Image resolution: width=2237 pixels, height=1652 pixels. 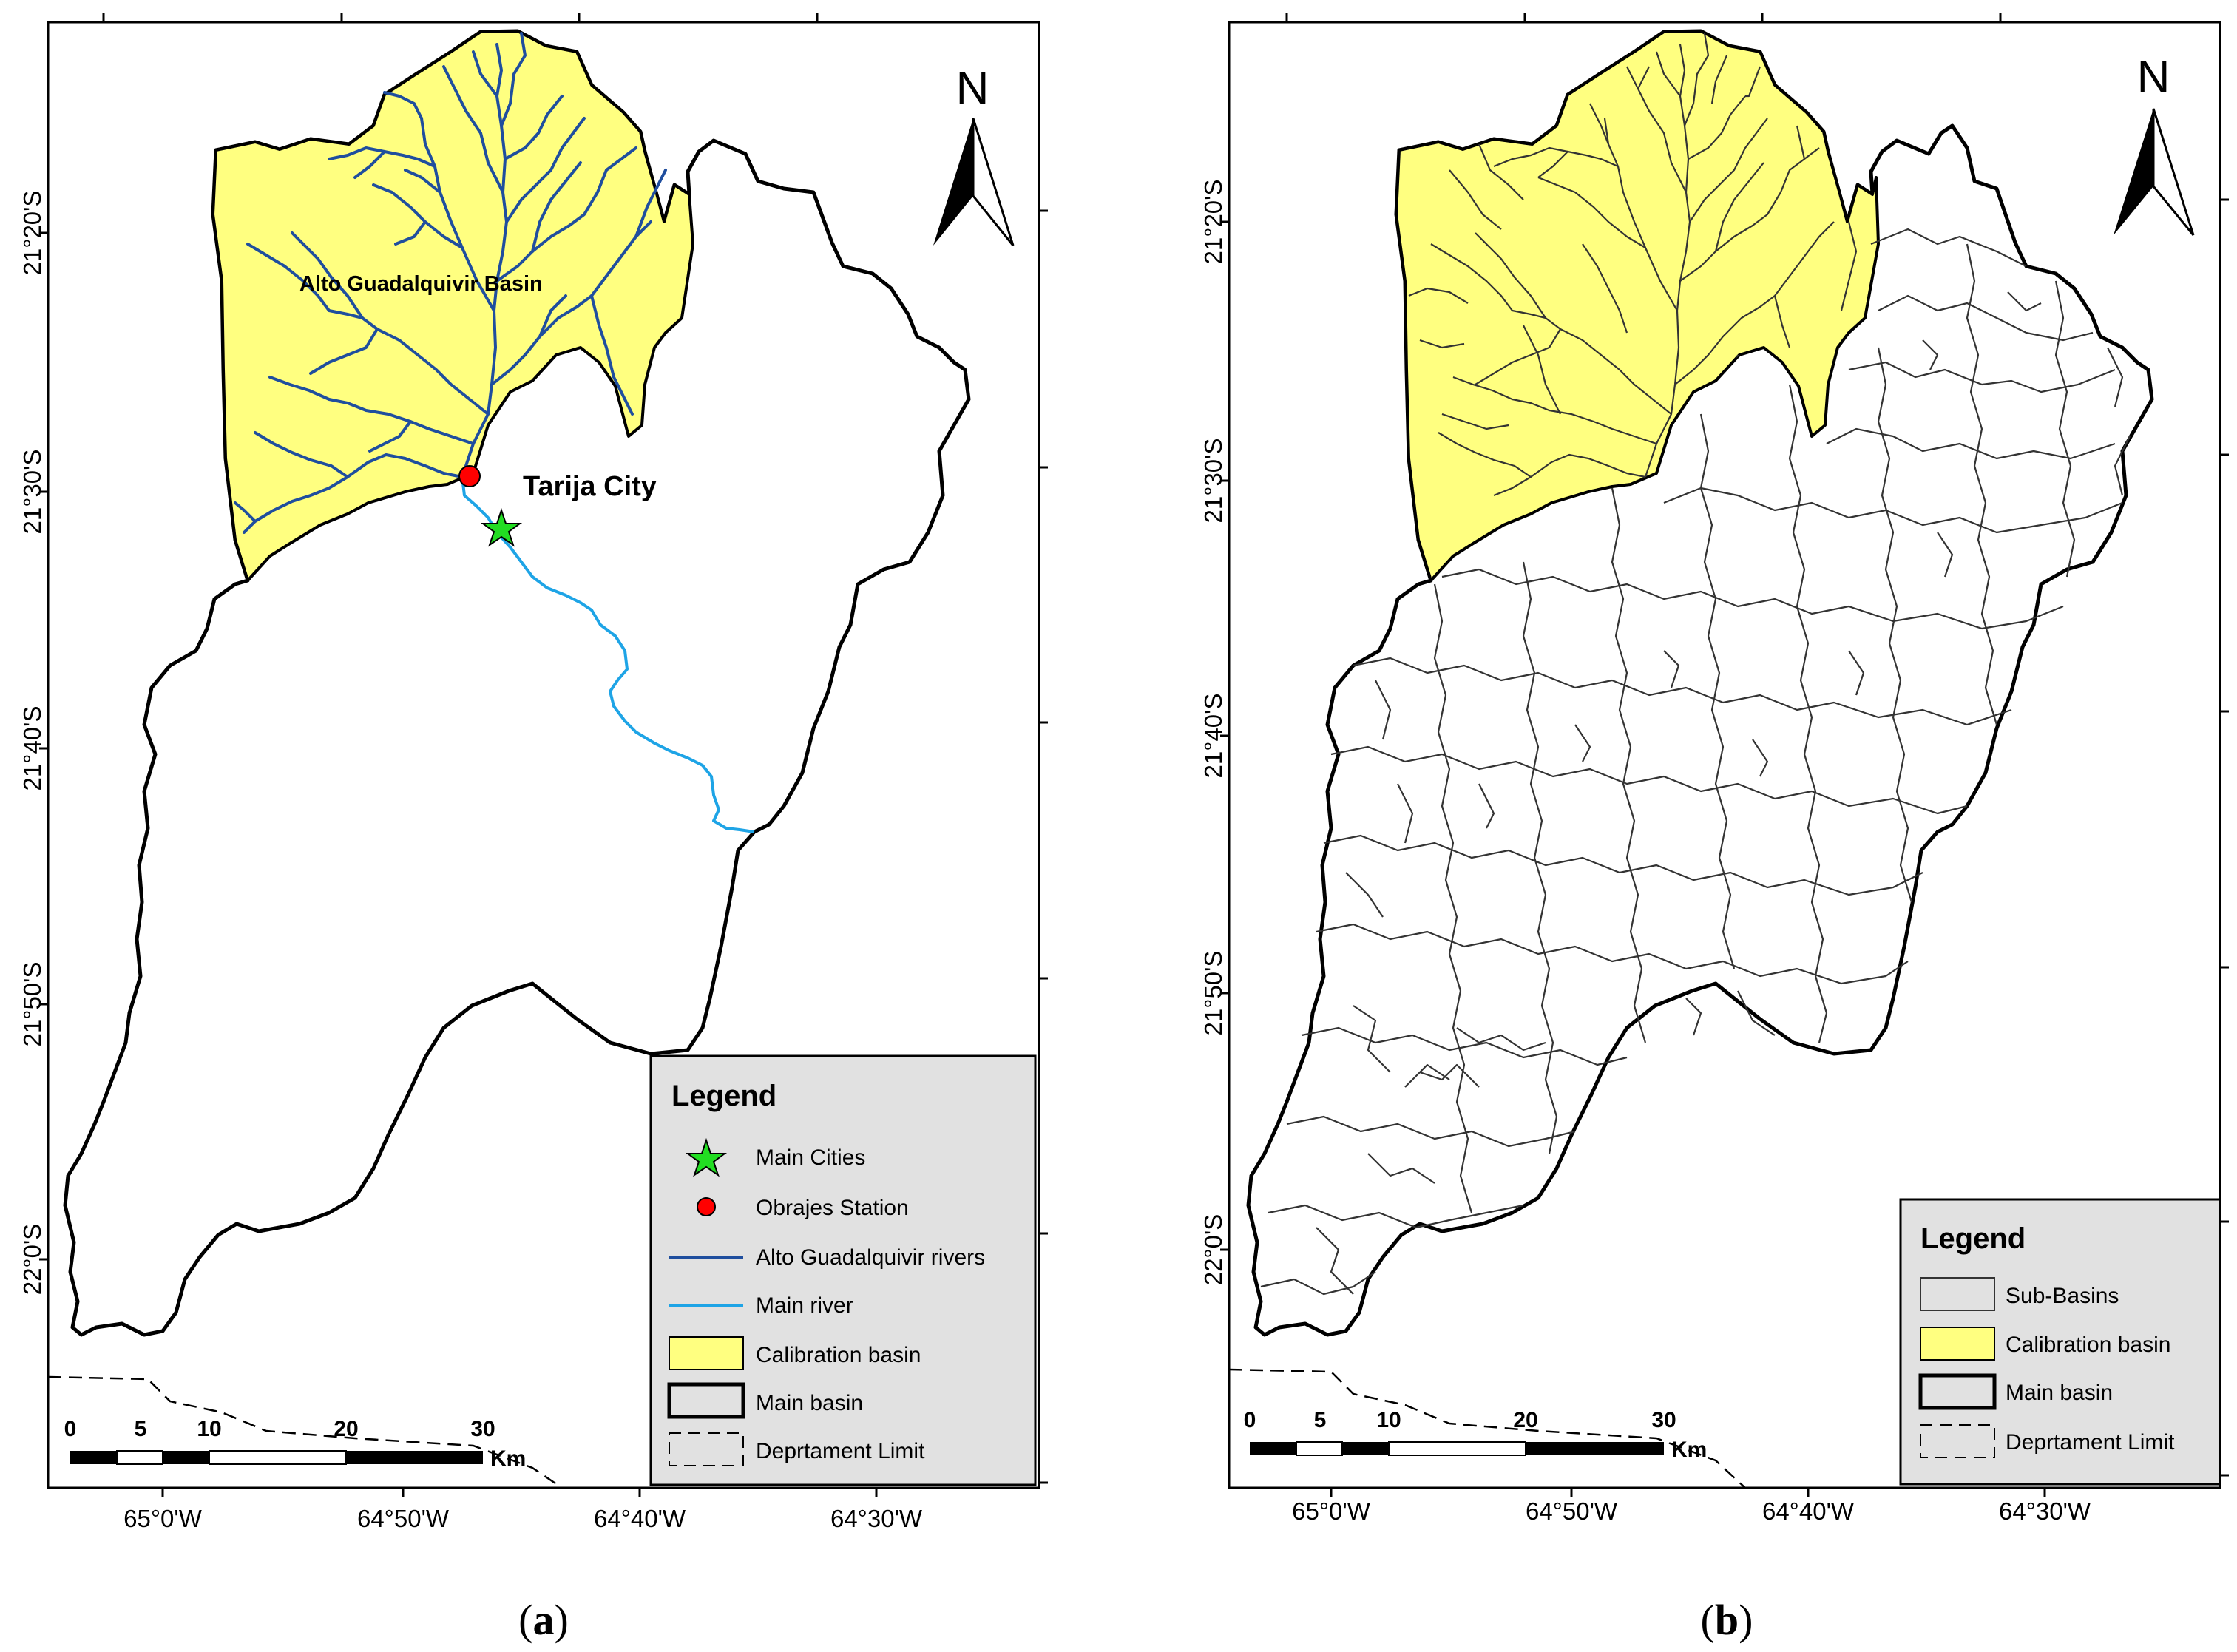 I want to click on legend-label: Alto Guadalquivir rivers, so click(x=871, y=1257).